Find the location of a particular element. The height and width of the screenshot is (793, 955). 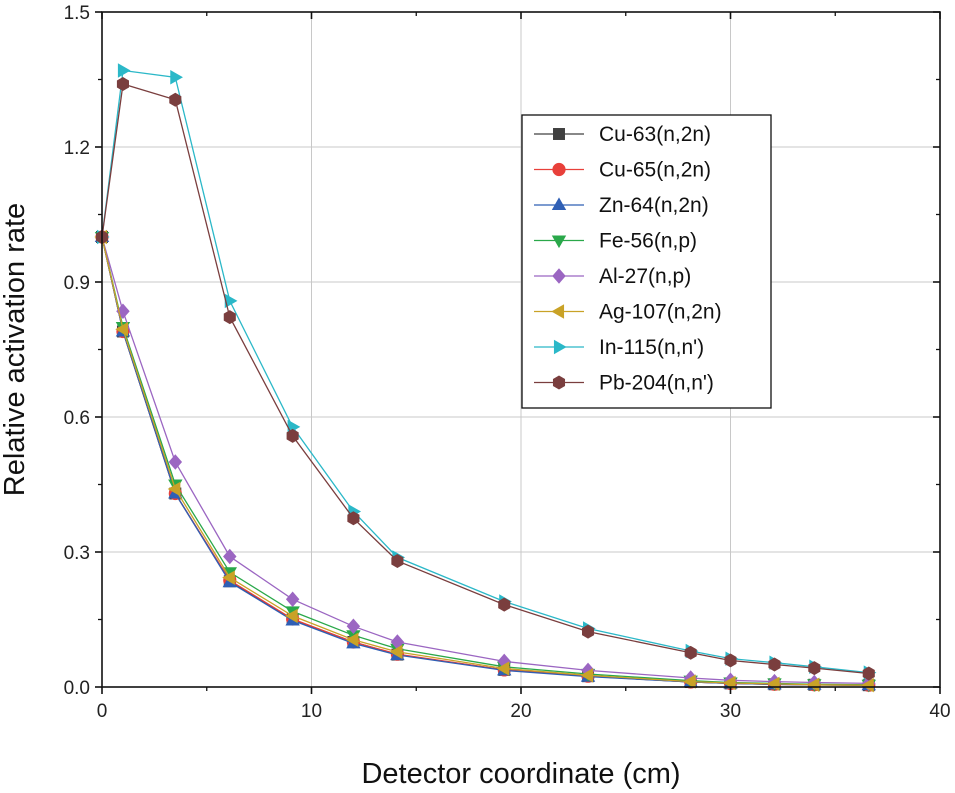

legend-item: Fe-56(n,p) is located at coordinates (615, 241).